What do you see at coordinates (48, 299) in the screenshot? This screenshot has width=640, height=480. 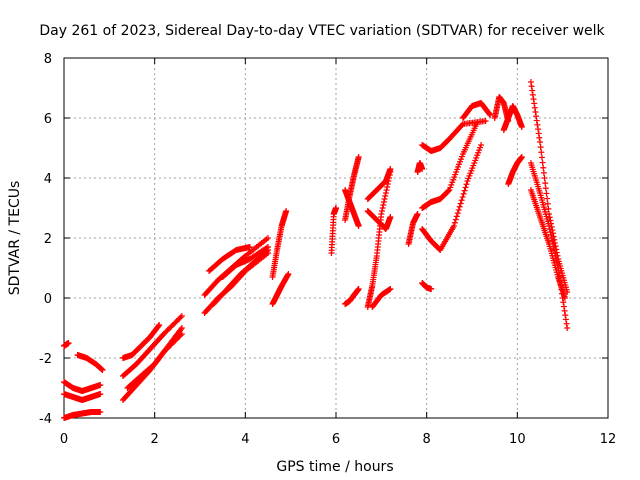 I see `y-tick-label: 0` at bounding box center [48, 299].